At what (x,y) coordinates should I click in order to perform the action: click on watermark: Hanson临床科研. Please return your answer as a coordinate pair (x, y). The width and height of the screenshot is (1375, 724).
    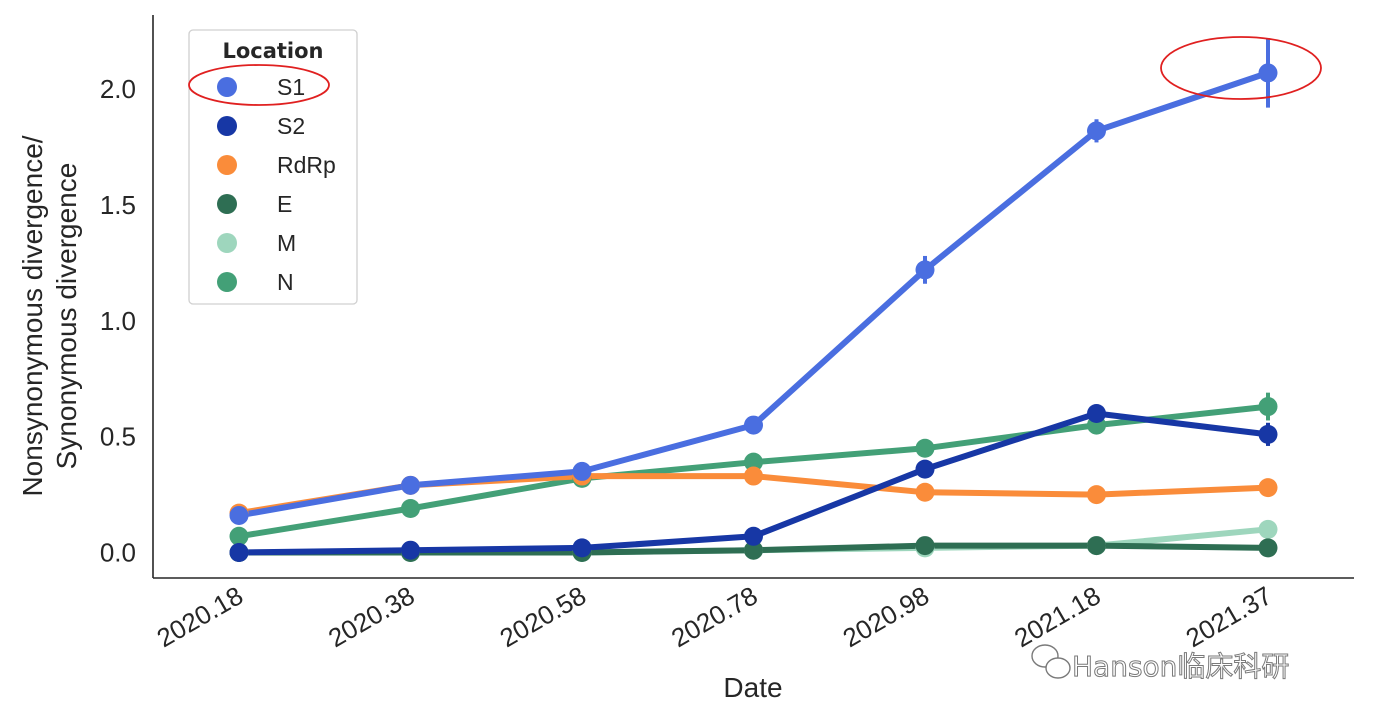
    Looking at the image, I should click on (1160, 664).